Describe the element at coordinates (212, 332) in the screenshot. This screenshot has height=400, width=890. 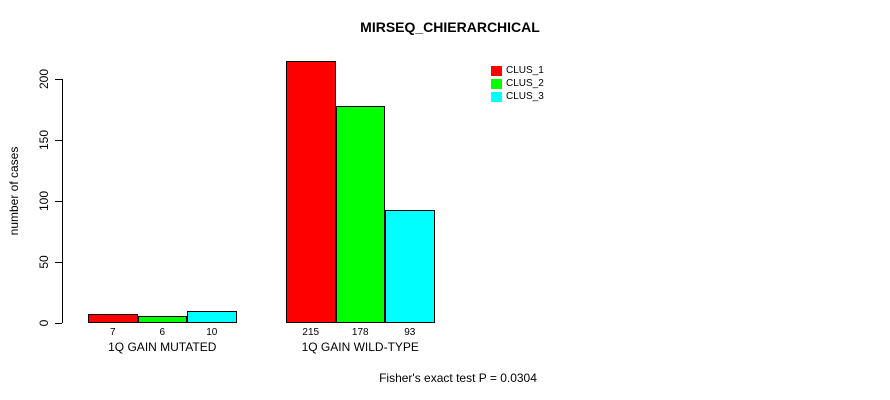
I see `bar-value-label: 10` at that location.